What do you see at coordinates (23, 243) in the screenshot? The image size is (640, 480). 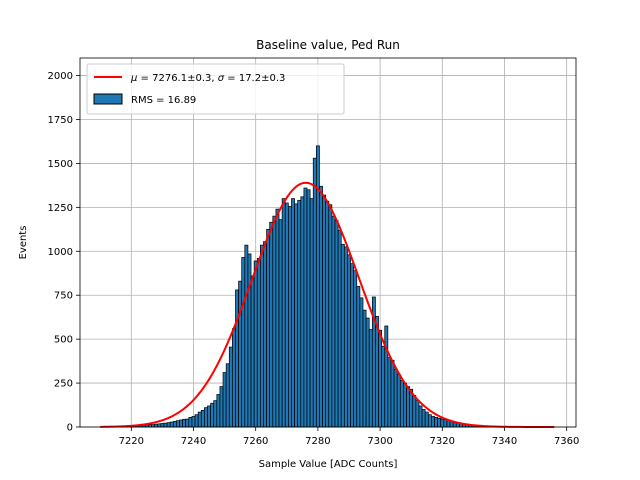 I see `y-axis-label: Events` at bounding box center [23, 243].